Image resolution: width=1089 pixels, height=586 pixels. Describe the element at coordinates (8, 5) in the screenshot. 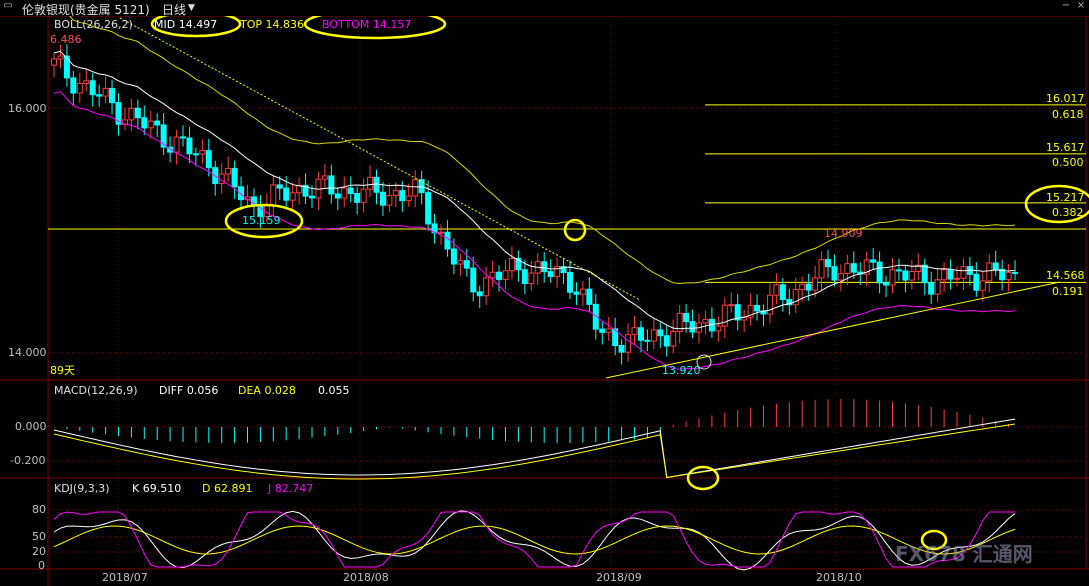

I see `menu-icon: ▭` at that location.